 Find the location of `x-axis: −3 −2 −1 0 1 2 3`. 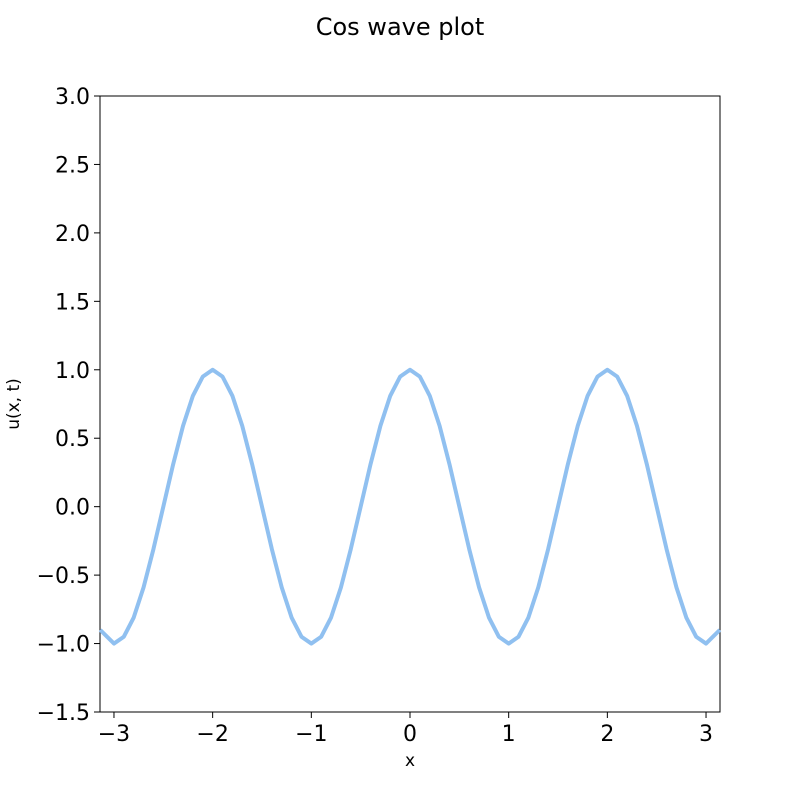

x-axis: −3 −2 −1 0 1 2 3 is located at coordinates (405, 729).